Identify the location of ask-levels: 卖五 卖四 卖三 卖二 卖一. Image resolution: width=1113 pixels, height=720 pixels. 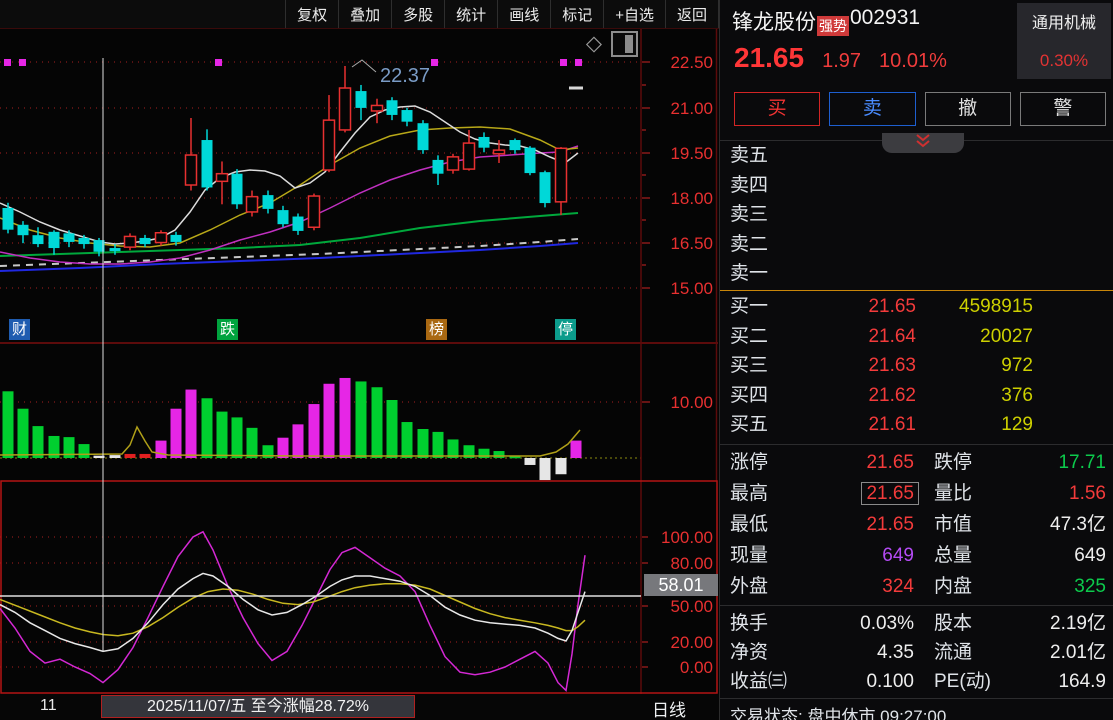
(916, 215).